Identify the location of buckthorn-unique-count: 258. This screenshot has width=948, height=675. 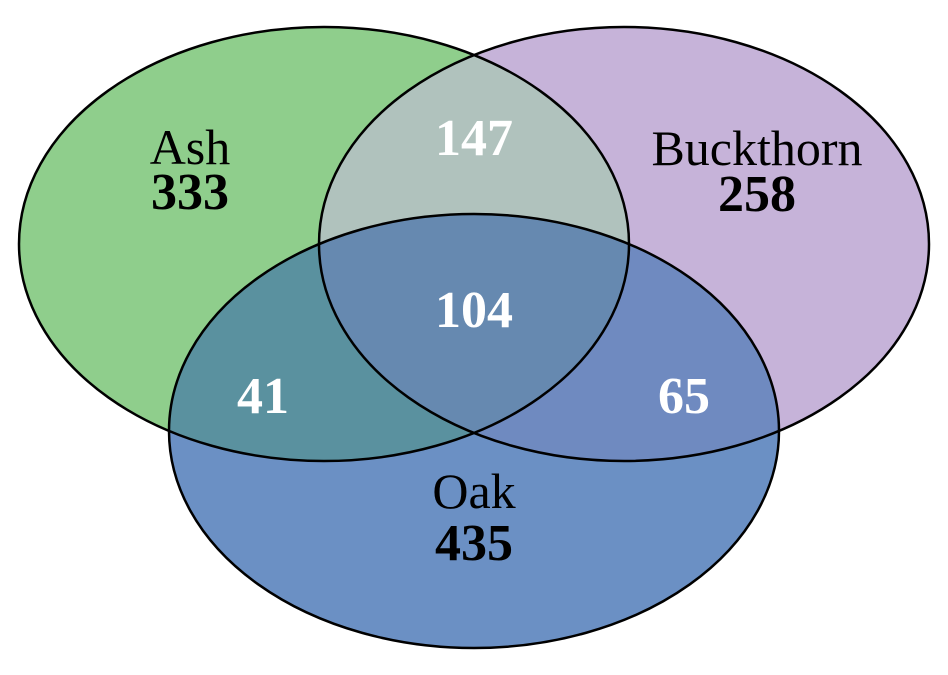
(757, 194).